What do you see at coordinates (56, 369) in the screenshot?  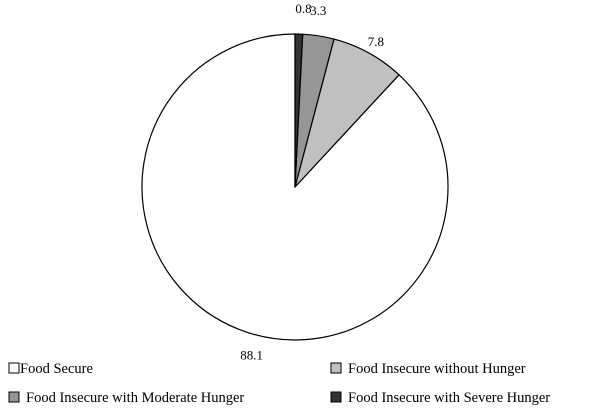 I see `legend-label-food-secure: Food Secure` at bounding box center [56, 369].